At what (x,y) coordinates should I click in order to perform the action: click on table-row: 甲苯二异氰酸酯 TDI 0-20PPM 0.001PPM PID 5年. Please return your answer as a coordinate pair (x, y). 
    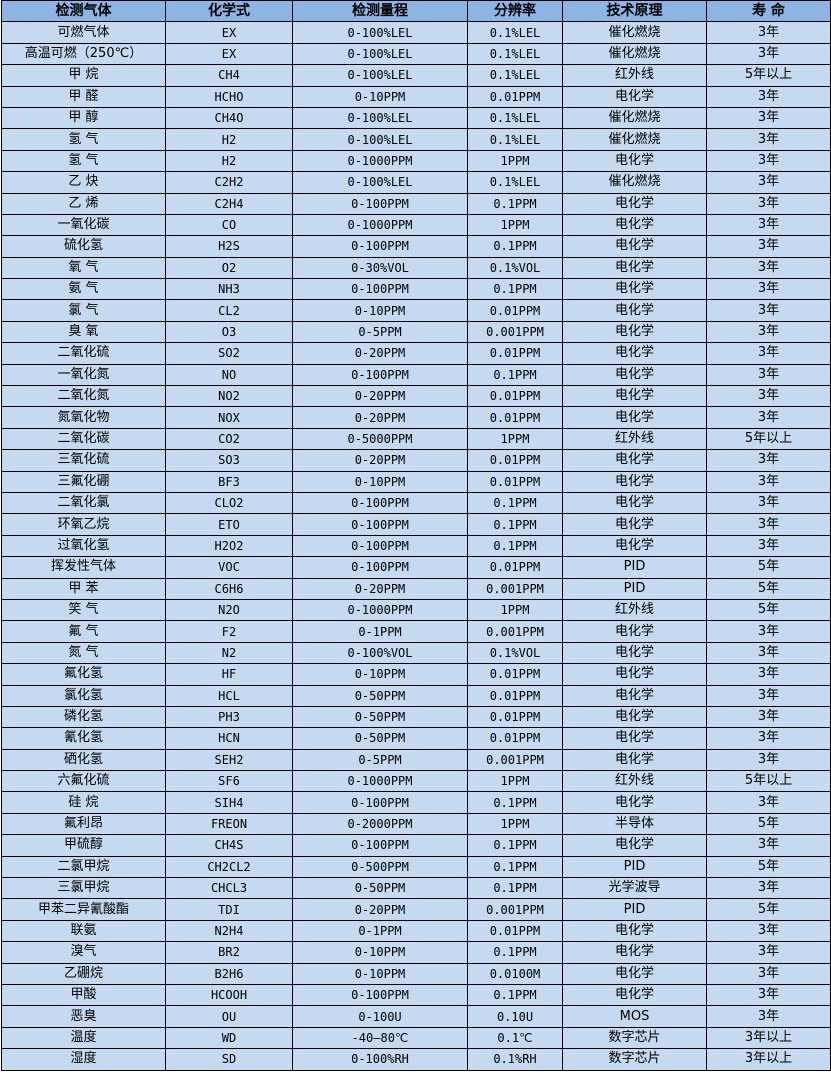
    Looking at the image, I should click on (416, 909).